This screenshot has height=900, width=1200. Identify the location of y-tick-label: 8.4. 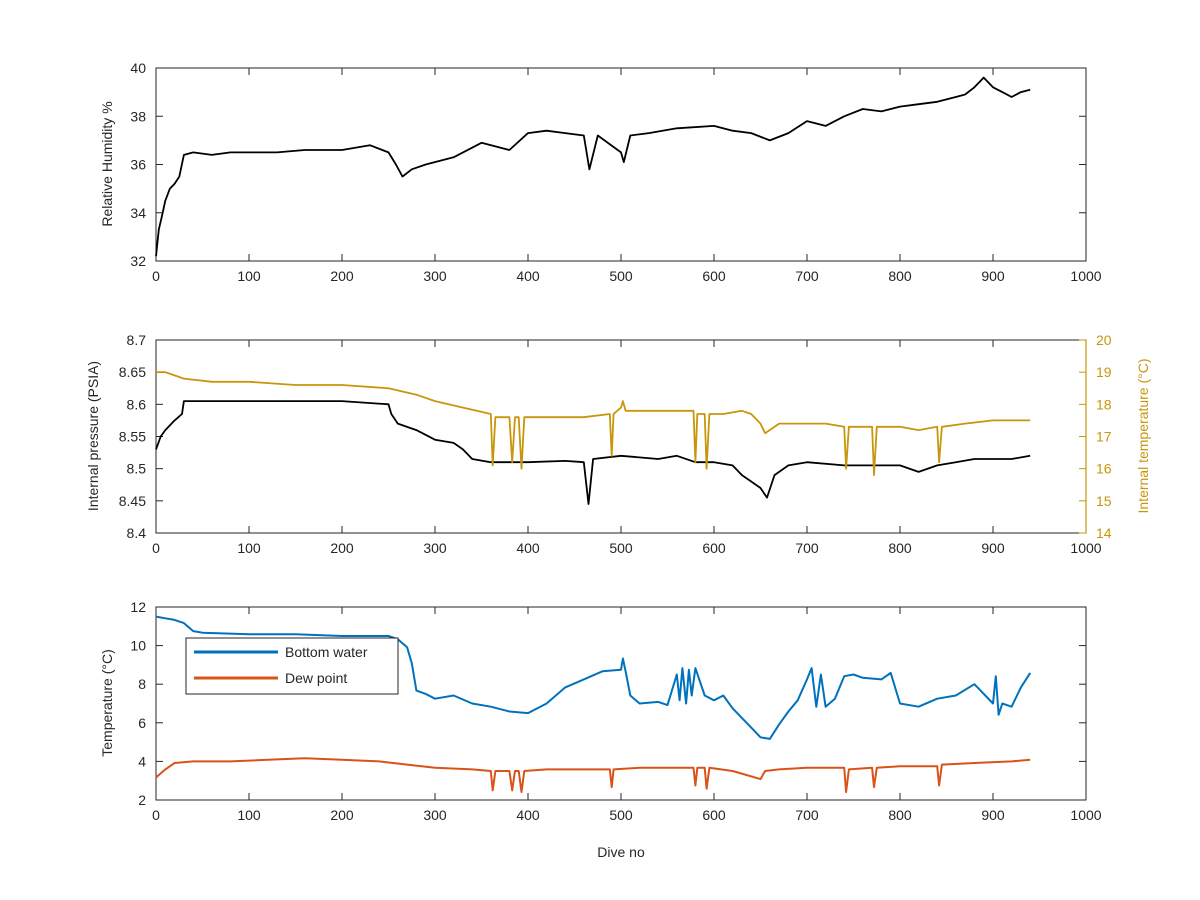
(137, 533).